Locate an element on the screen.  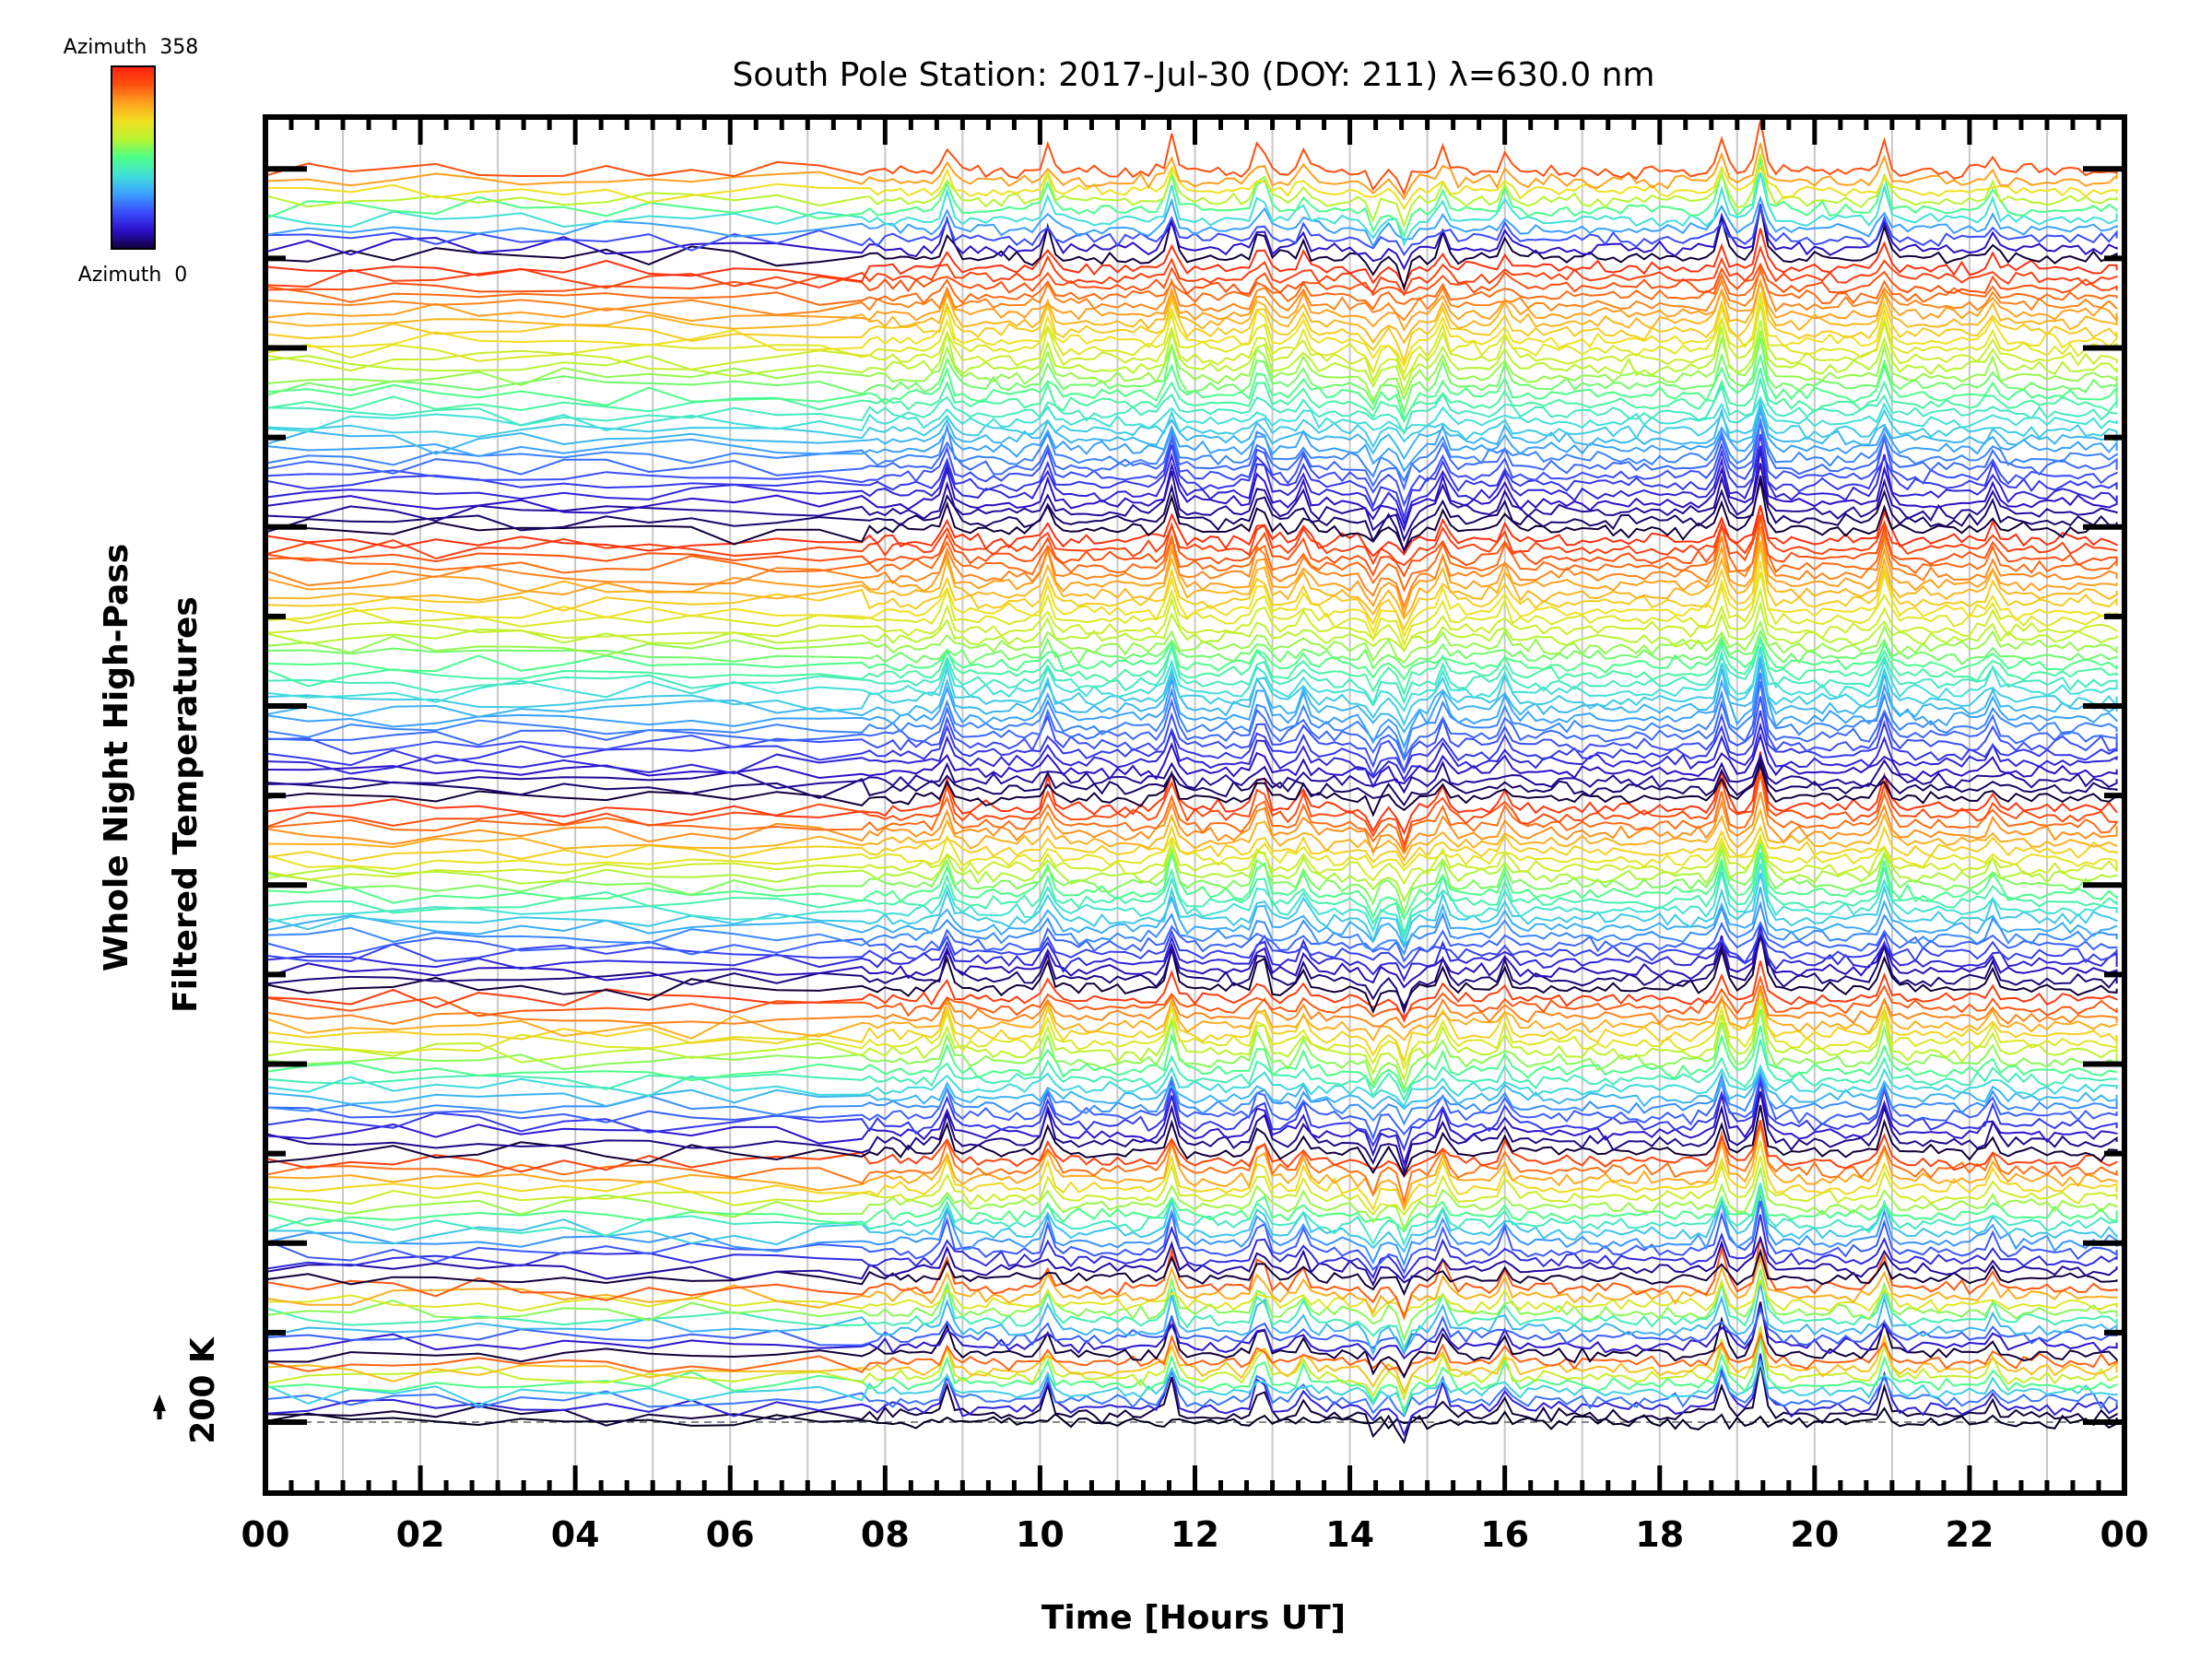
series-line-ring3-az153 is located at coordinates (1193, 1214).